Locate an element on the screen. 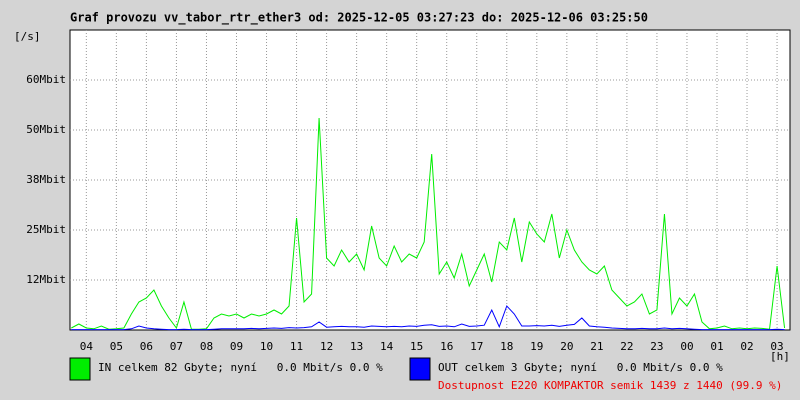 Image resolution: width=800 pixels, height=400 pixels. x-tick-label: 09 is located at coordinates (236, 346).